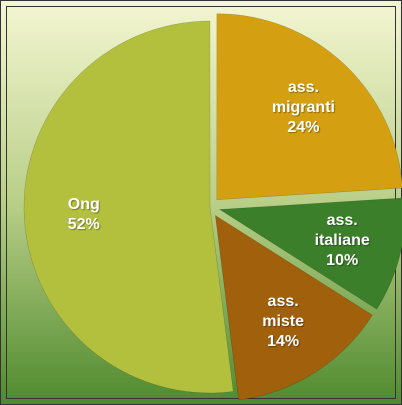 The image size is (402, 405). I want to click on slice-label: ass. miste 14%, so click(283, 322).